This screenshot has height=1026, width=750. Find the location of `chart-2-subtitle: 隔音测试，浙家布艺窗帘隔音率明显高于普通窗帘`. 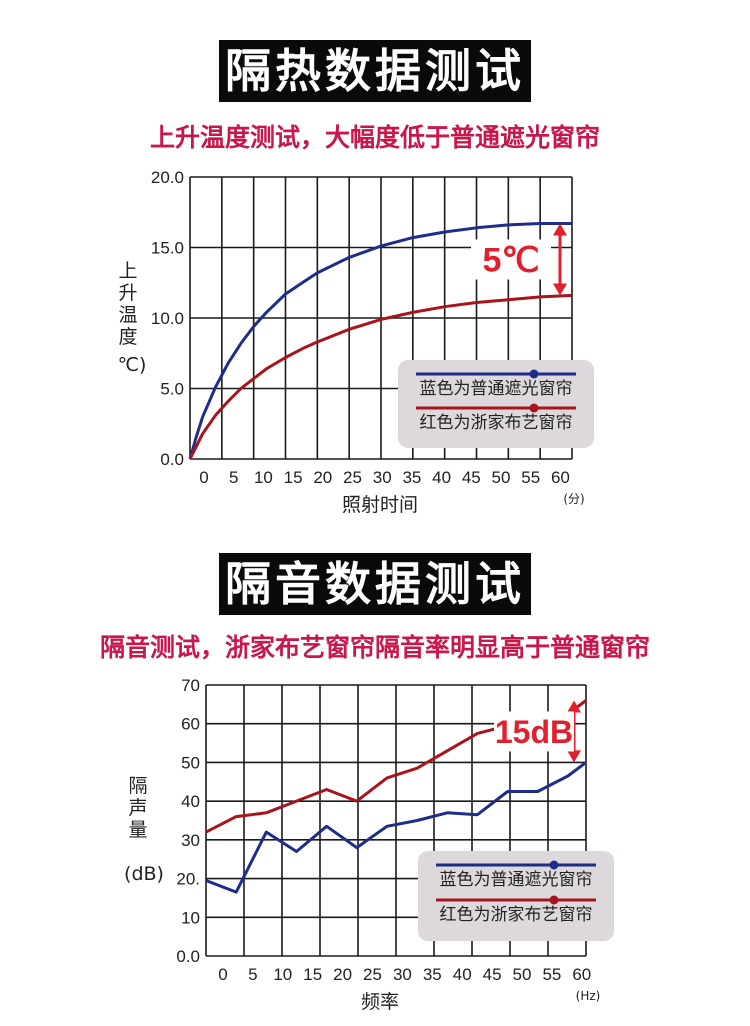

chart-2-subtitle: 隔音测试，浙家布艺窗帘隔音率明显高于普通窗帘 is located at coordinates (374, 647).